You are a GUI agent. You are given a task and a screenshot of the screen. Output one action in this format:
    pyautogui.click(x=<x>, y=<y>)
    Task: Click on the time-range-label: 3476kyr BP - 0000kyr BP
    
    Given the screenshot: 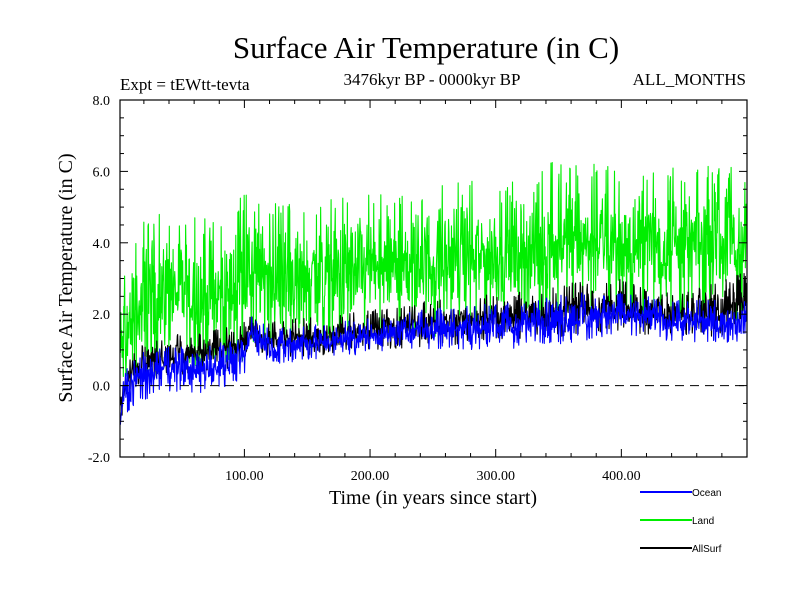 What is the action you would take?
    pyautogui.click(x=432, y=79)
    